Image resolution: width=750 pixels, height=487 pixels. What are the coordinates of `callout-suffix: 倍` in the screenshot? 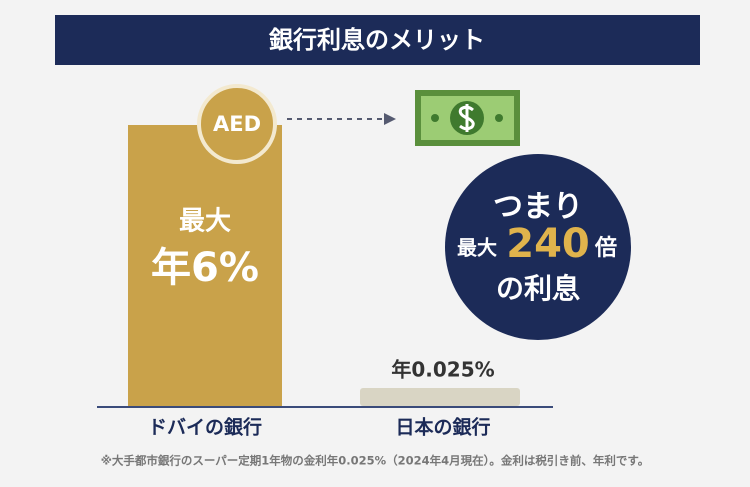 It's located at (605, 248).